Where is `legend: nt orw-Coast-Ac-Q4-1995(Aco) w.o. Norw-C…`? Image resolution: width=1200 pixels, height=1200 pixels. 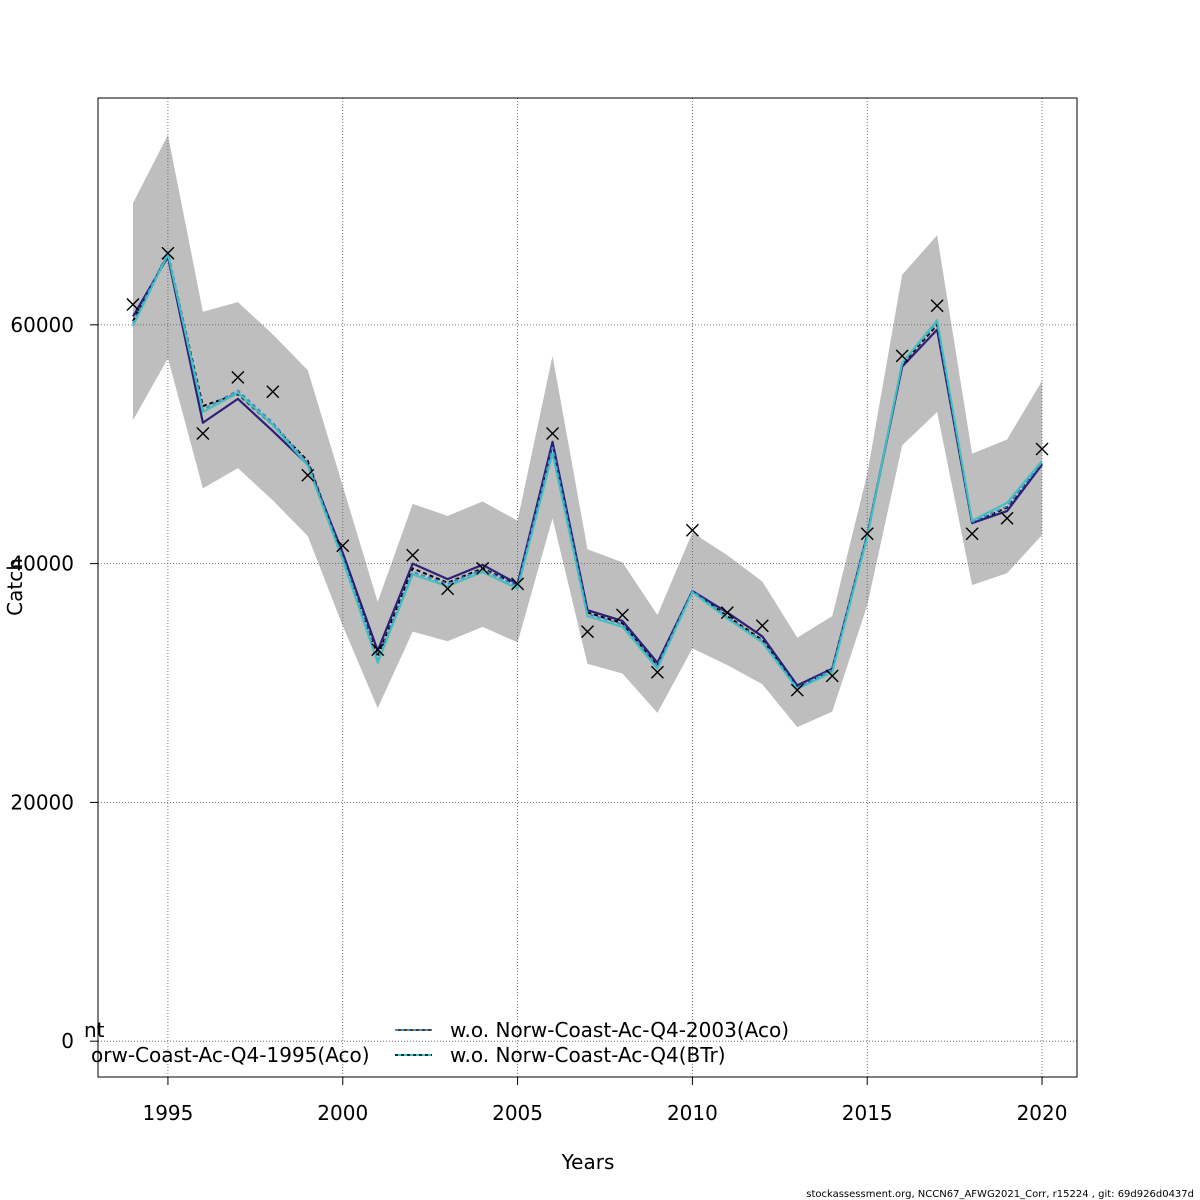 legend: nt orw-Coast-Ac-Q4-1995(Aco) w.o. Norw-C… is located at coordinates (436, 1042).